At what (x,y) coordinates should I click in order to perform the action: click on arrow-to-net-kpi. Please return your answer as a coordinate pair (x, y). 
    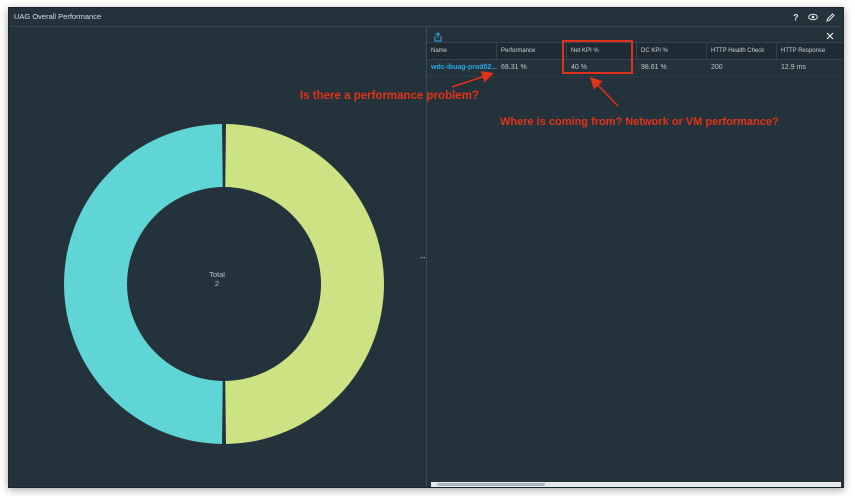
    Looking at the image, I should click on (604, 91).